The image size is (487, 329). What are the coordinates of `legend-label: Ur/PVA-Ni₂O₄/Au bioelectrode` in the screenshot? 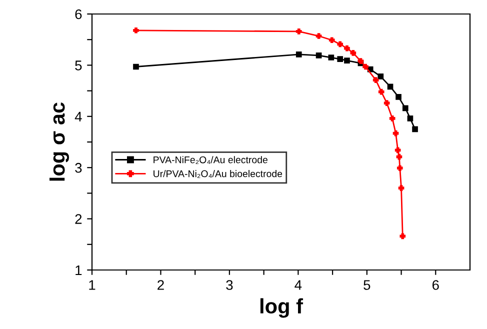 It's located at (218, 174).